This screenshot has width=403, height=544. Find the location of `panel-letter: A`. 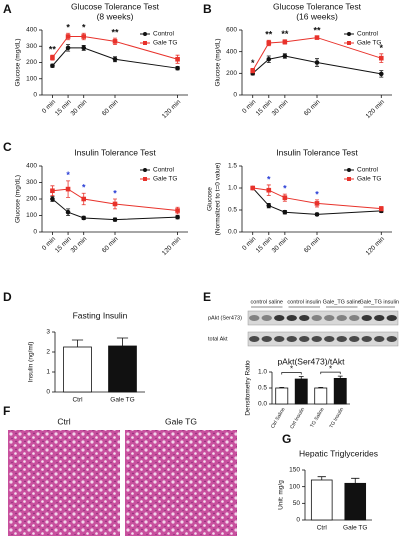

panel-letter: A is located at coordinates (7, 9).